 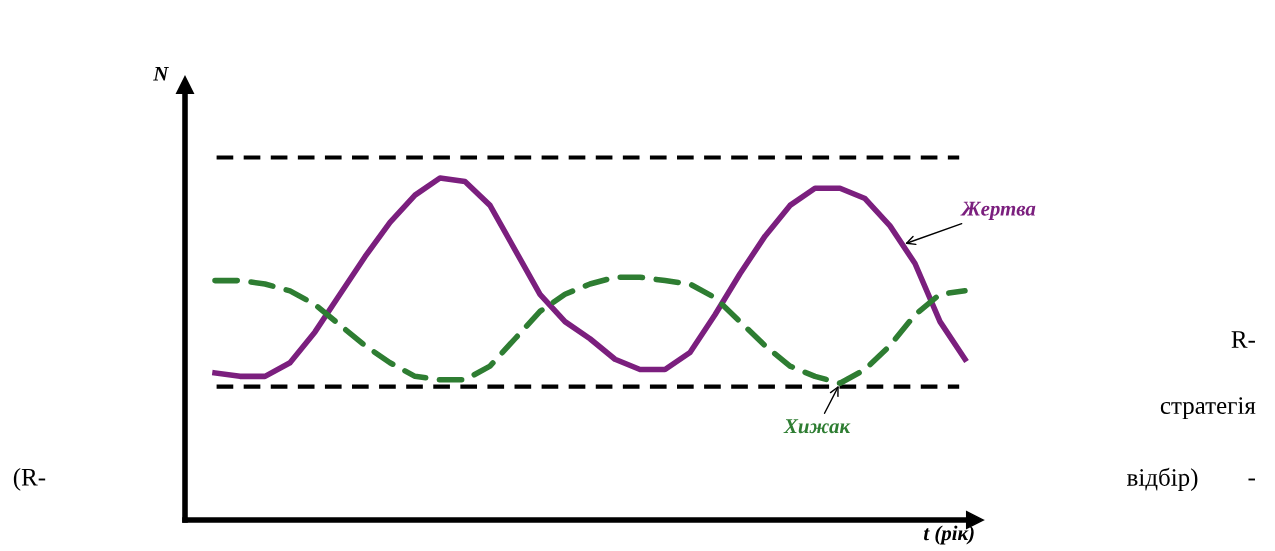 I want to click on text: (R-, so click(x=29, y=479).